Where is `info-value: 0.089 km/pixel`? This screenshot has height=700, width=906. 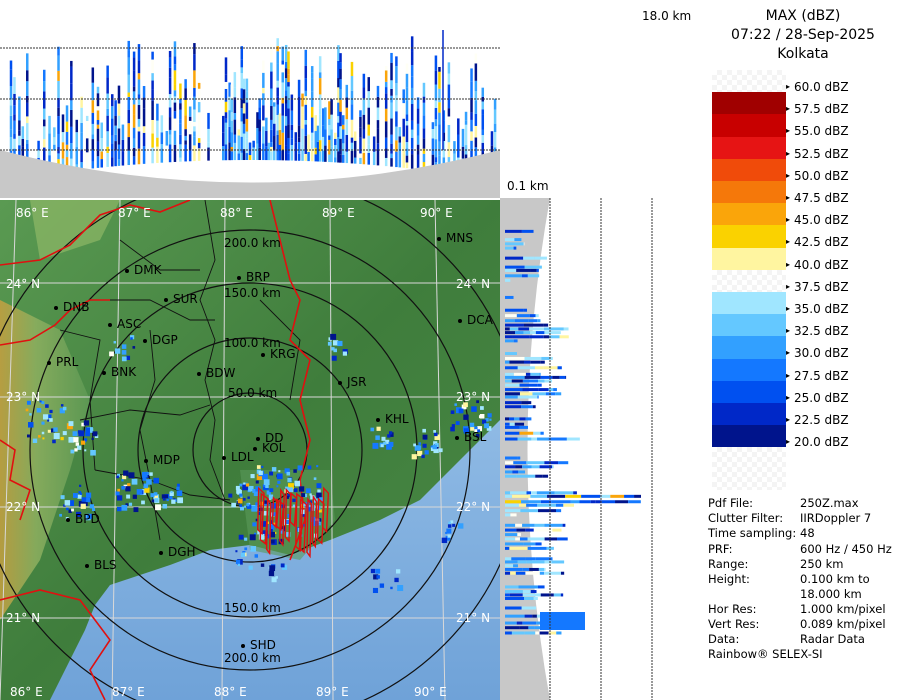 info-value: 0.089 km/pixel is located at coordinates (843, 624).